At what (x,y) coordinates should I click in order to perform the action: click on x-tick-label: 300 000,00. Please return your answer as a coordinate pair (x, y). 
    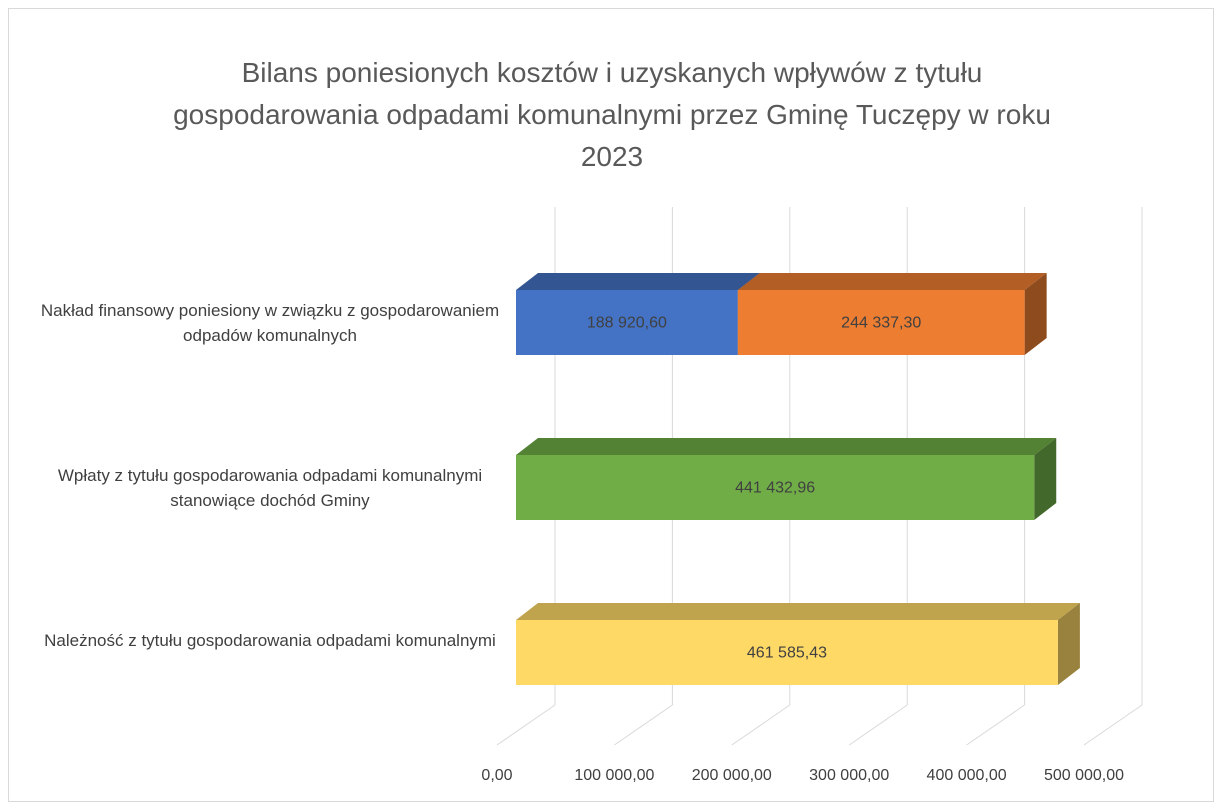
    Looking at the image, I should click on (849, 775).